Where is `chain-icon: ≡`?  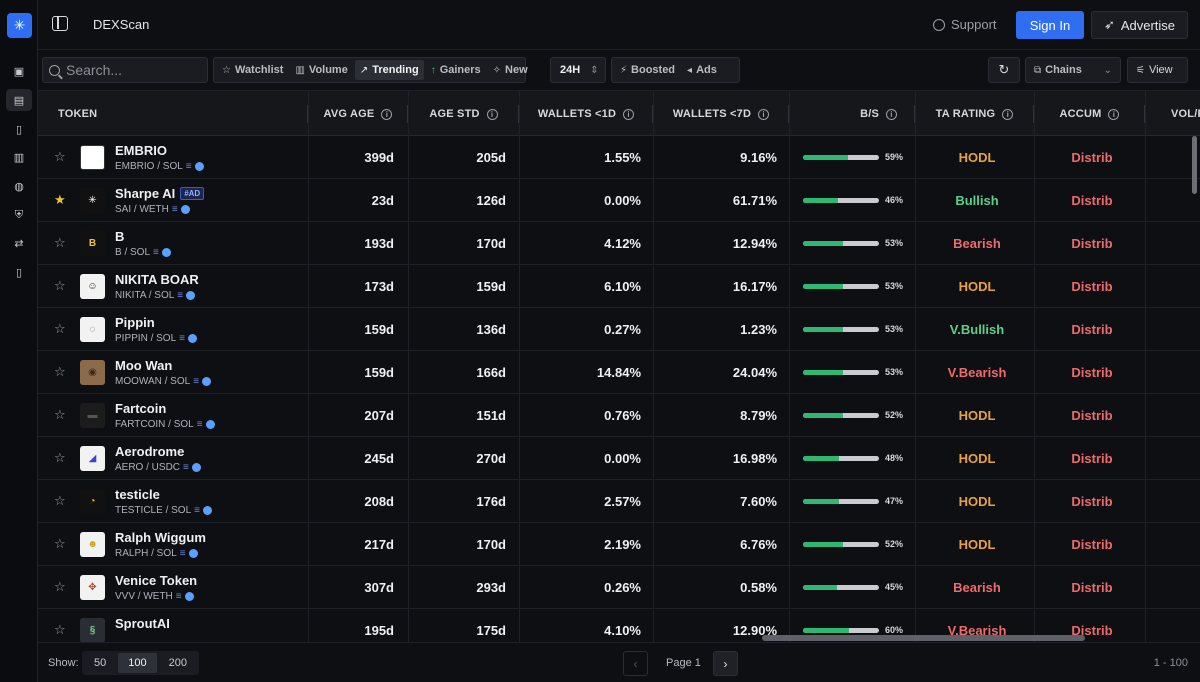
chain-icon: ≡ is located at coordinates (199, 424).